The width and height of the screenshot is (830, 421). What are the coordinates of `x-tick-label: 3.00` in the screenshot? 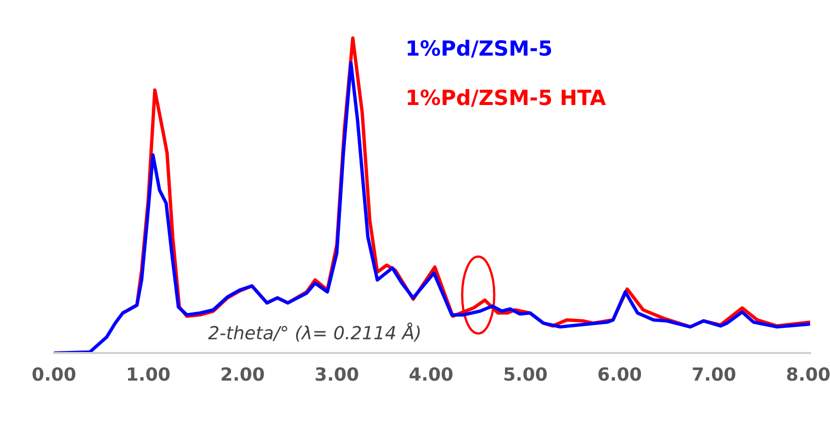 It's located at (337, 374).